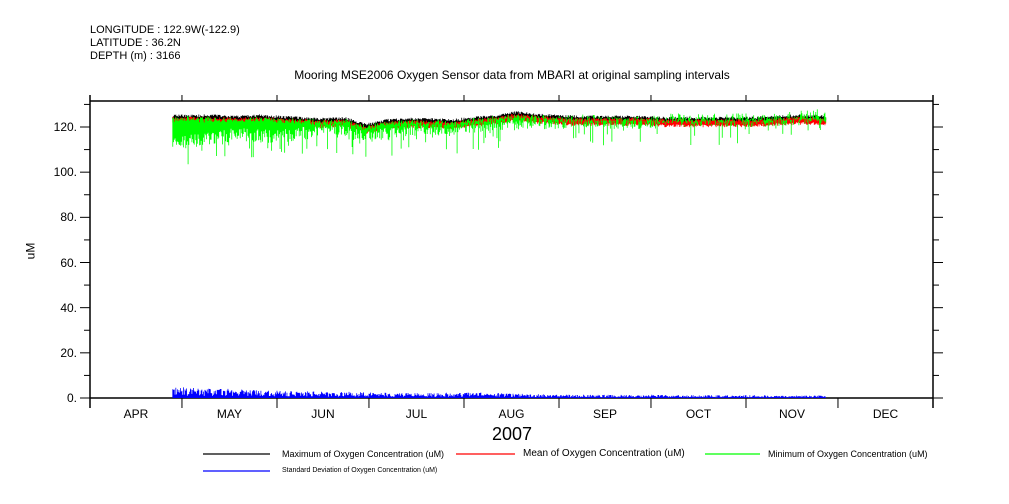 The image size is (1009, 504). What do you see at coordinates (65, 127) in the screenshot?
I see `y-tick-label: 120.` at bounding box center [65, 127].